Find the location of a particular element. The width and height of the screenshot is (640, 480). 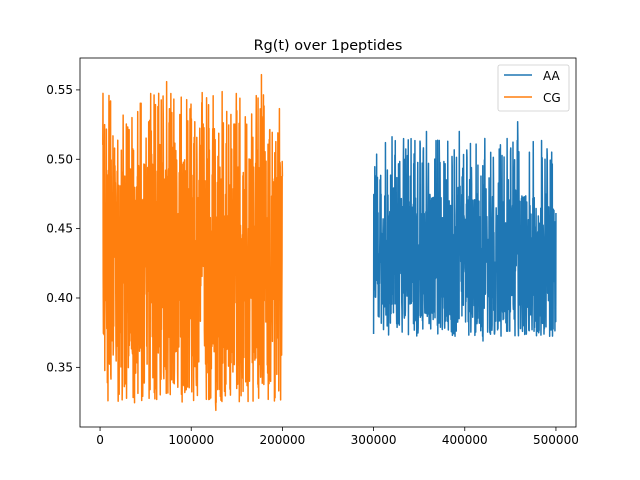

x-tick-label: 100000 is located at coordinates (191, 440).